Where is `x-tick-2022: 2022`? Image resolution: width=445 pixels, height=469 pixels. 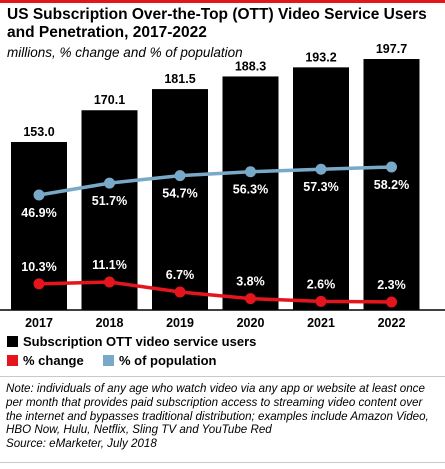 x-tick-2022: 2022 is located at coordinates (392, 323).